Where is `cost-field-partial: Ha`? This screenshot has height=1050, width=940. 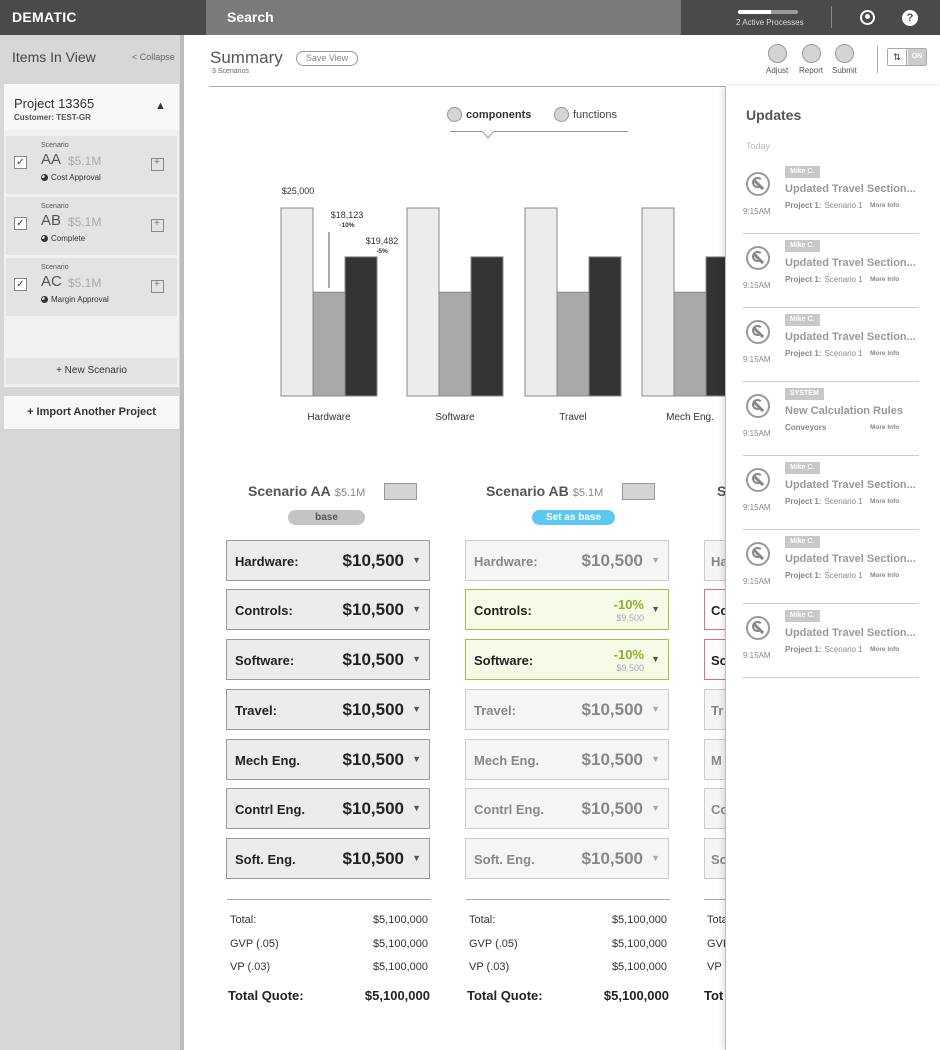
cost-field-partial: Ha is located at coordinates (716, 560).